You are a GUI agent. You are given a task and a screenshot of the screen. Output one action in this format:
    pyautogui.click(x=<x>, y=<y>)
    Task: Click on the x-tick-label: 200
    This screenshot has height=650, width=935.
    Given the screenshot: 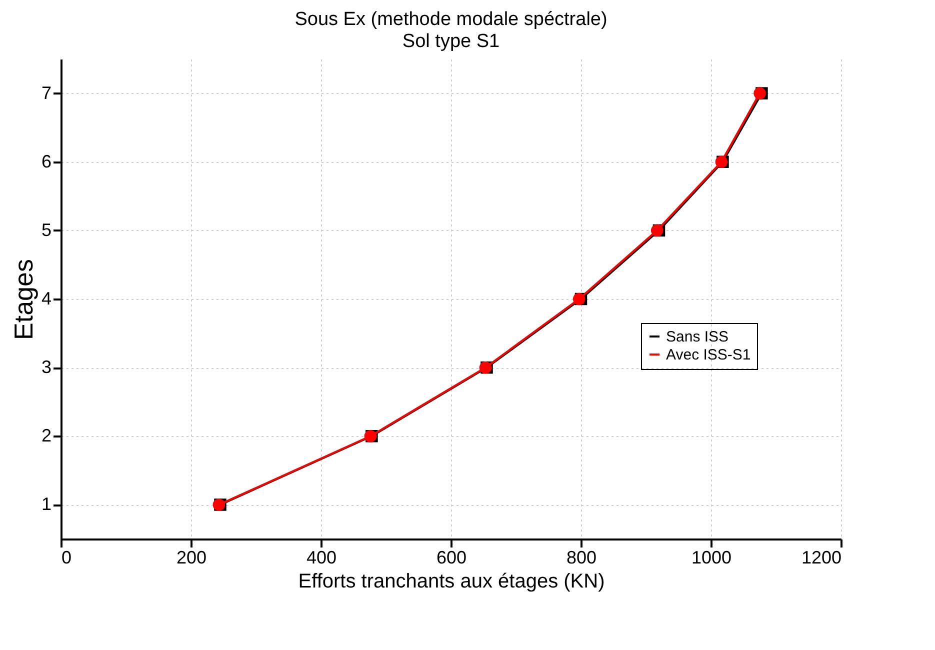 What is the action you would take?
    pyautogui.click(x=191, y=558)
    